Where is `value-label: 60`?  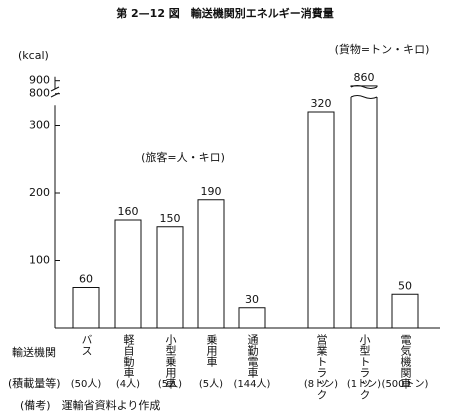 value-label: 60 is located at coordinates (86, 279).